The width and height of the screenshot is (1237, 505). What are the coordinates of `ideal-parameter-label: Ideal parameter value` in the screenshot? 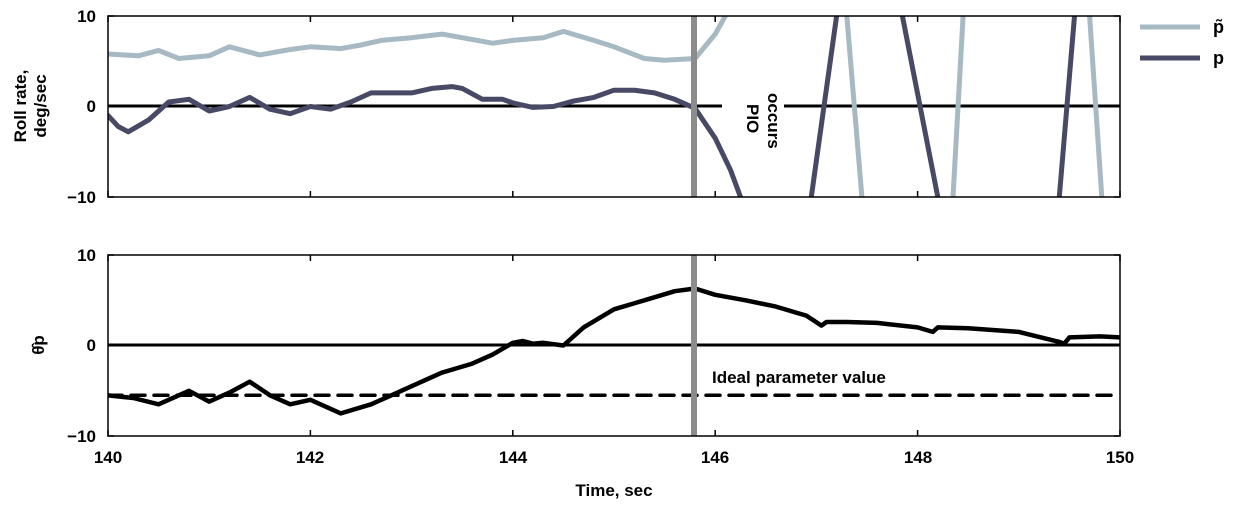 It's located at (799, 377).